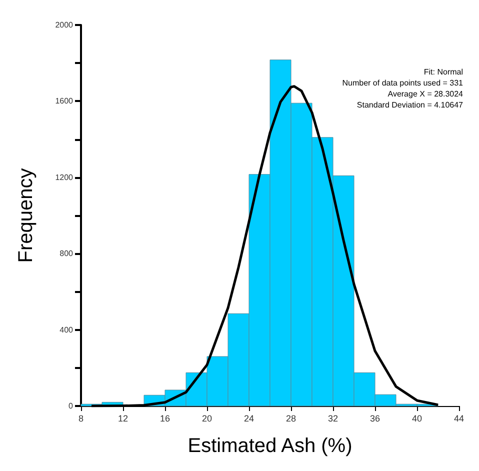  I want to click on y-axis-title: Frequency, so click(26, 215).